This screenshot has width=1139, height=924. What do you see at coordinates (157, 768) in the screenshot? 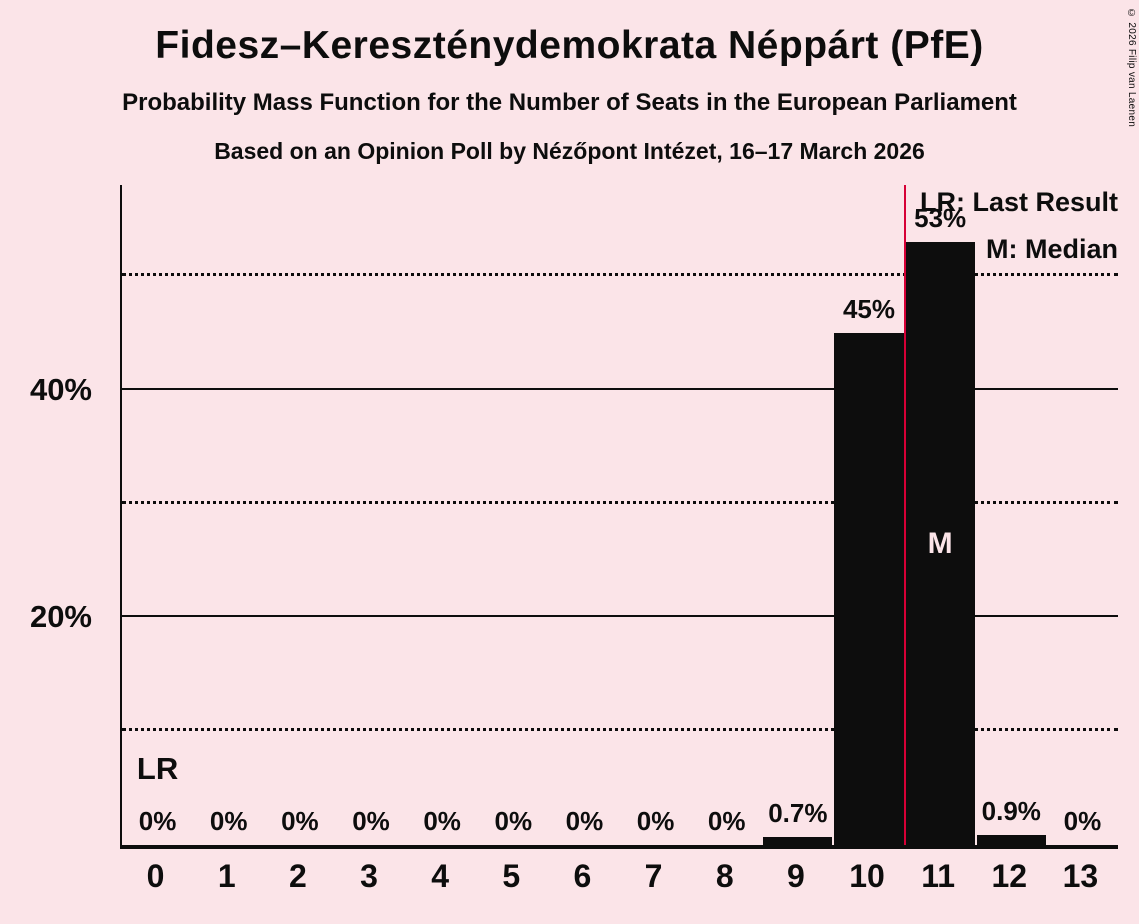
I see `last-result-annotation: LR` at bounding box center [157, 768].